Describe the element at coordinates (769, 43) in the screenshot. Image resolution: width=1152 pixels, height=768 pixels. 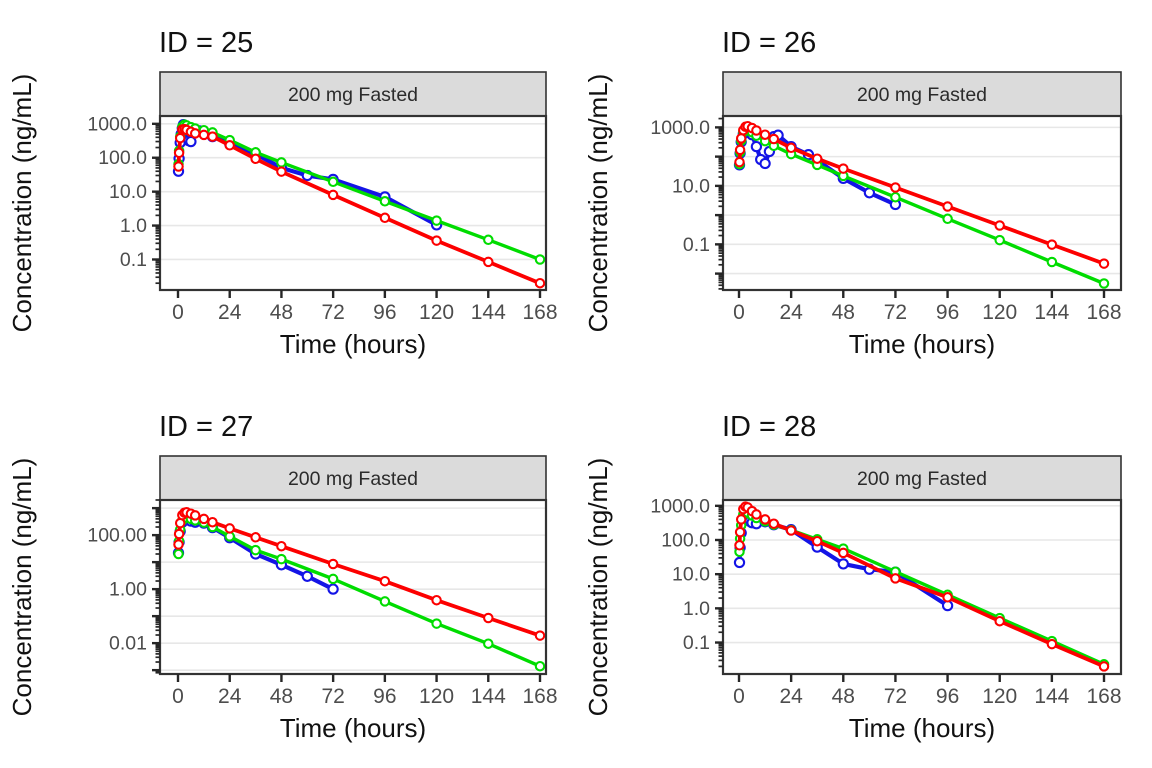
I see `panel-title: ID = 26` at that location.